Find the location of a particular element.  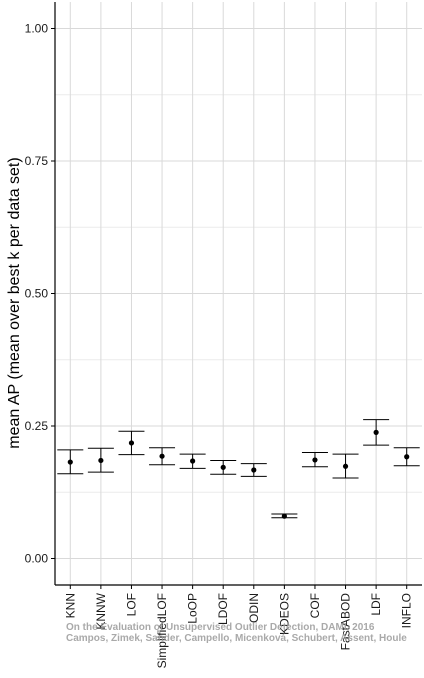

x-tick-label: LoOP is located at coordinates (193, 608).